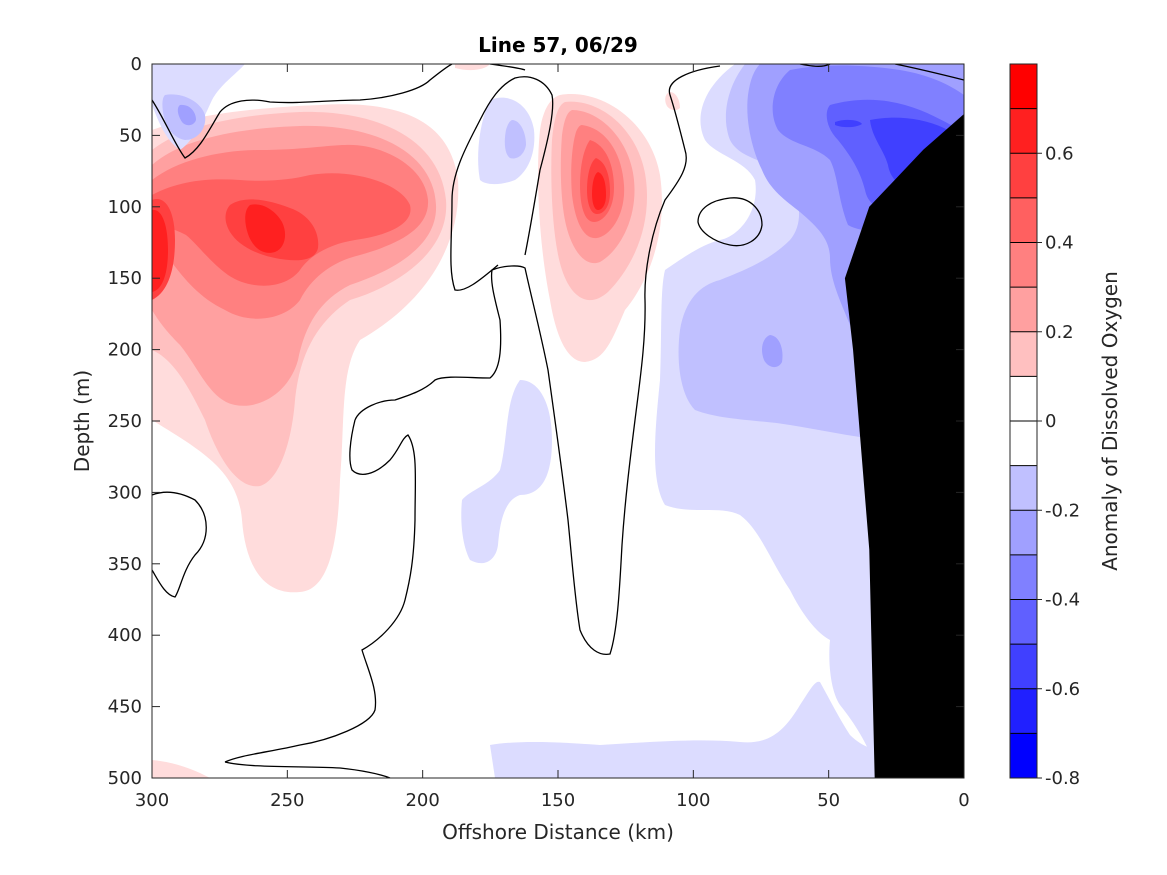 This screenshot has width=1167, height=875. Describe the element at coordinates (1023, 421) in the screenshot. I see `colorbar` at that location.